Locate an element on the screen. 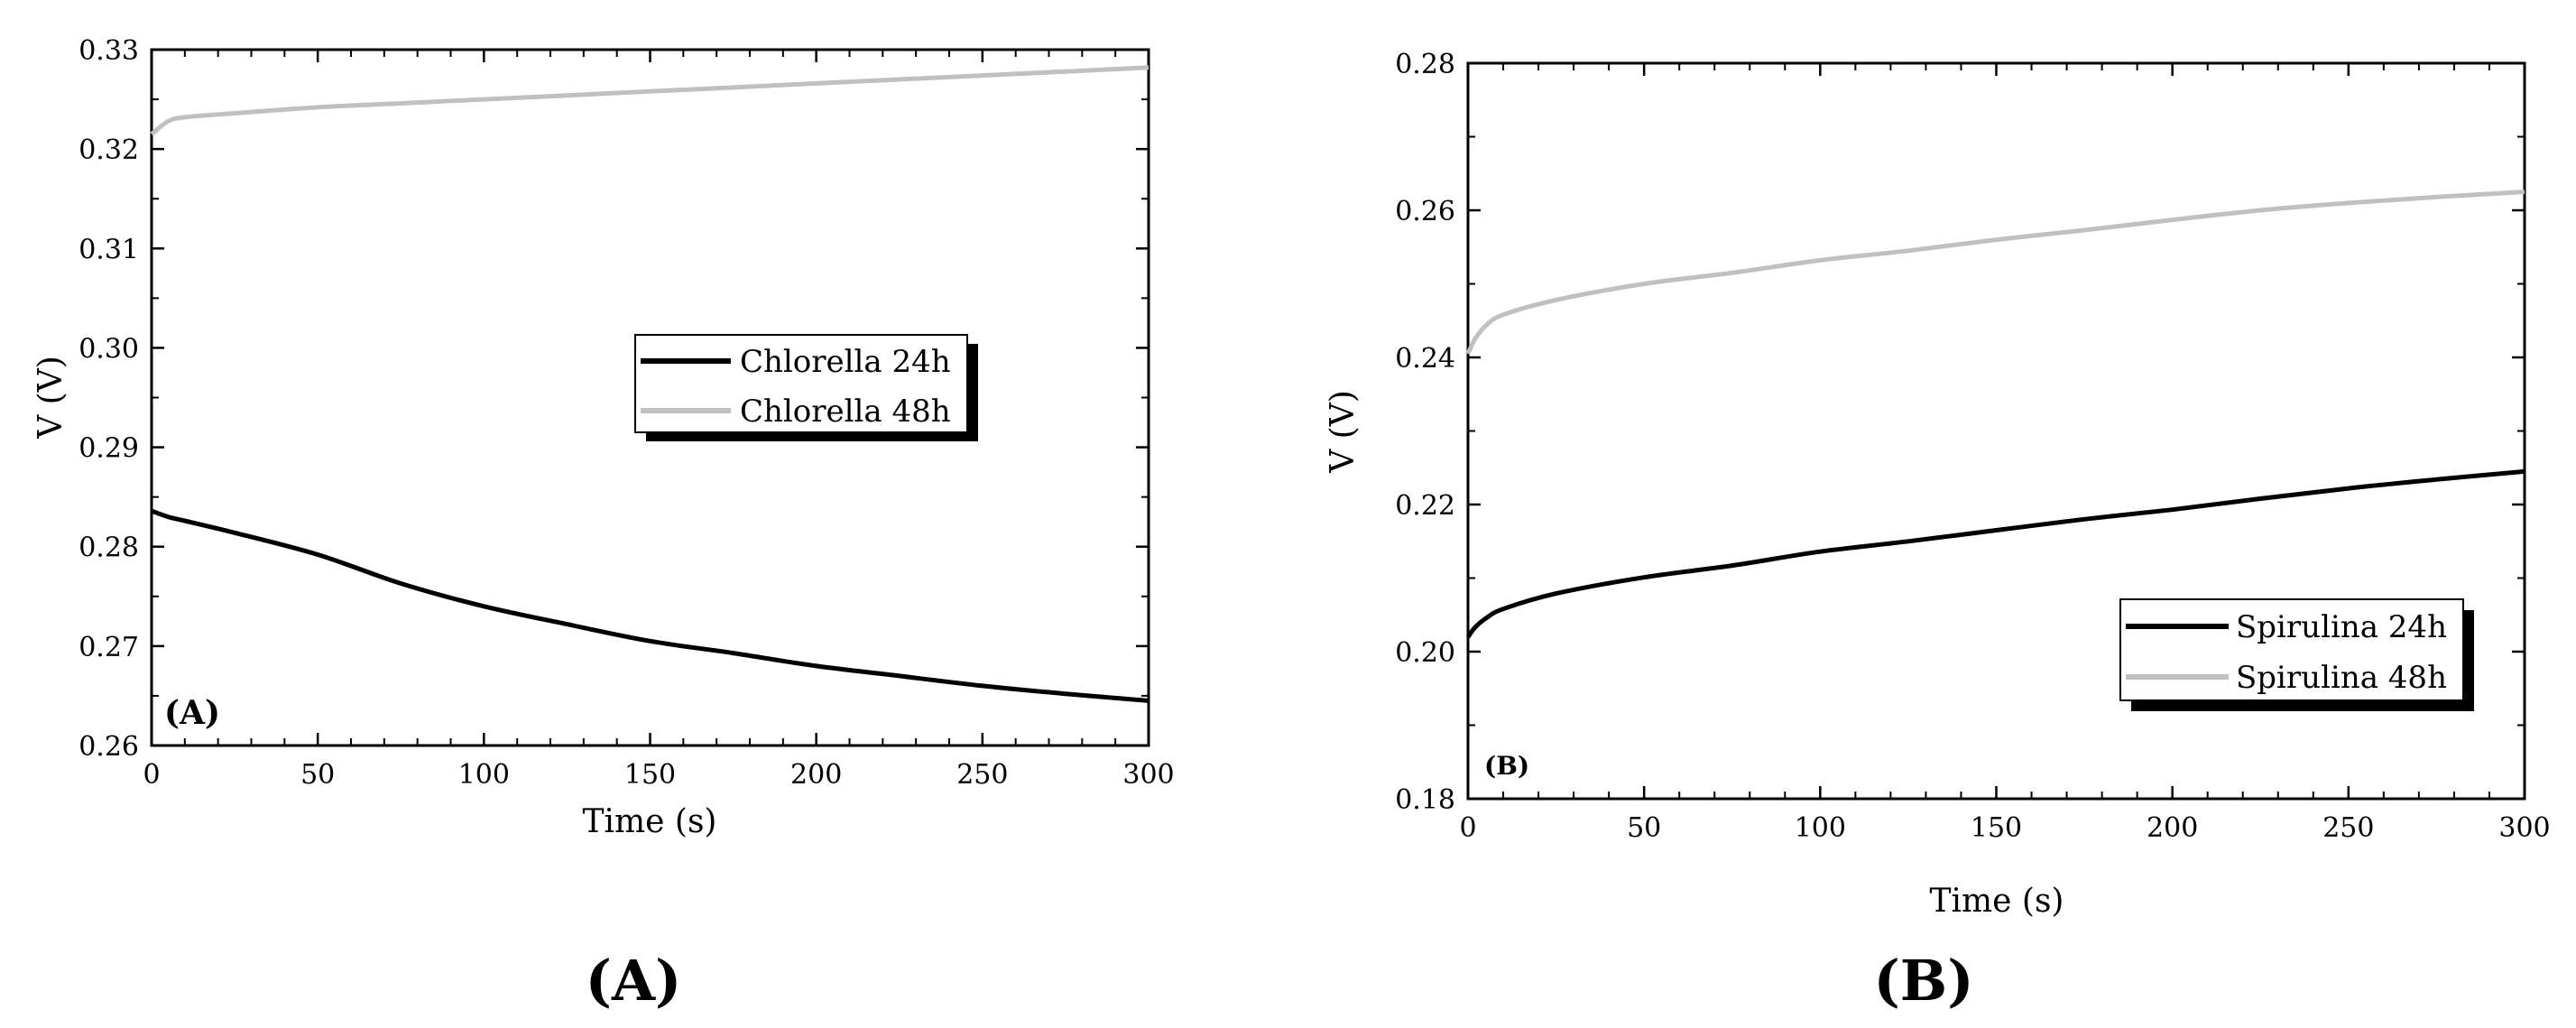 This screenshot has width=2576, height=1028. y-tick-label-b: 0.26 is located at coordinates (1425, 211).